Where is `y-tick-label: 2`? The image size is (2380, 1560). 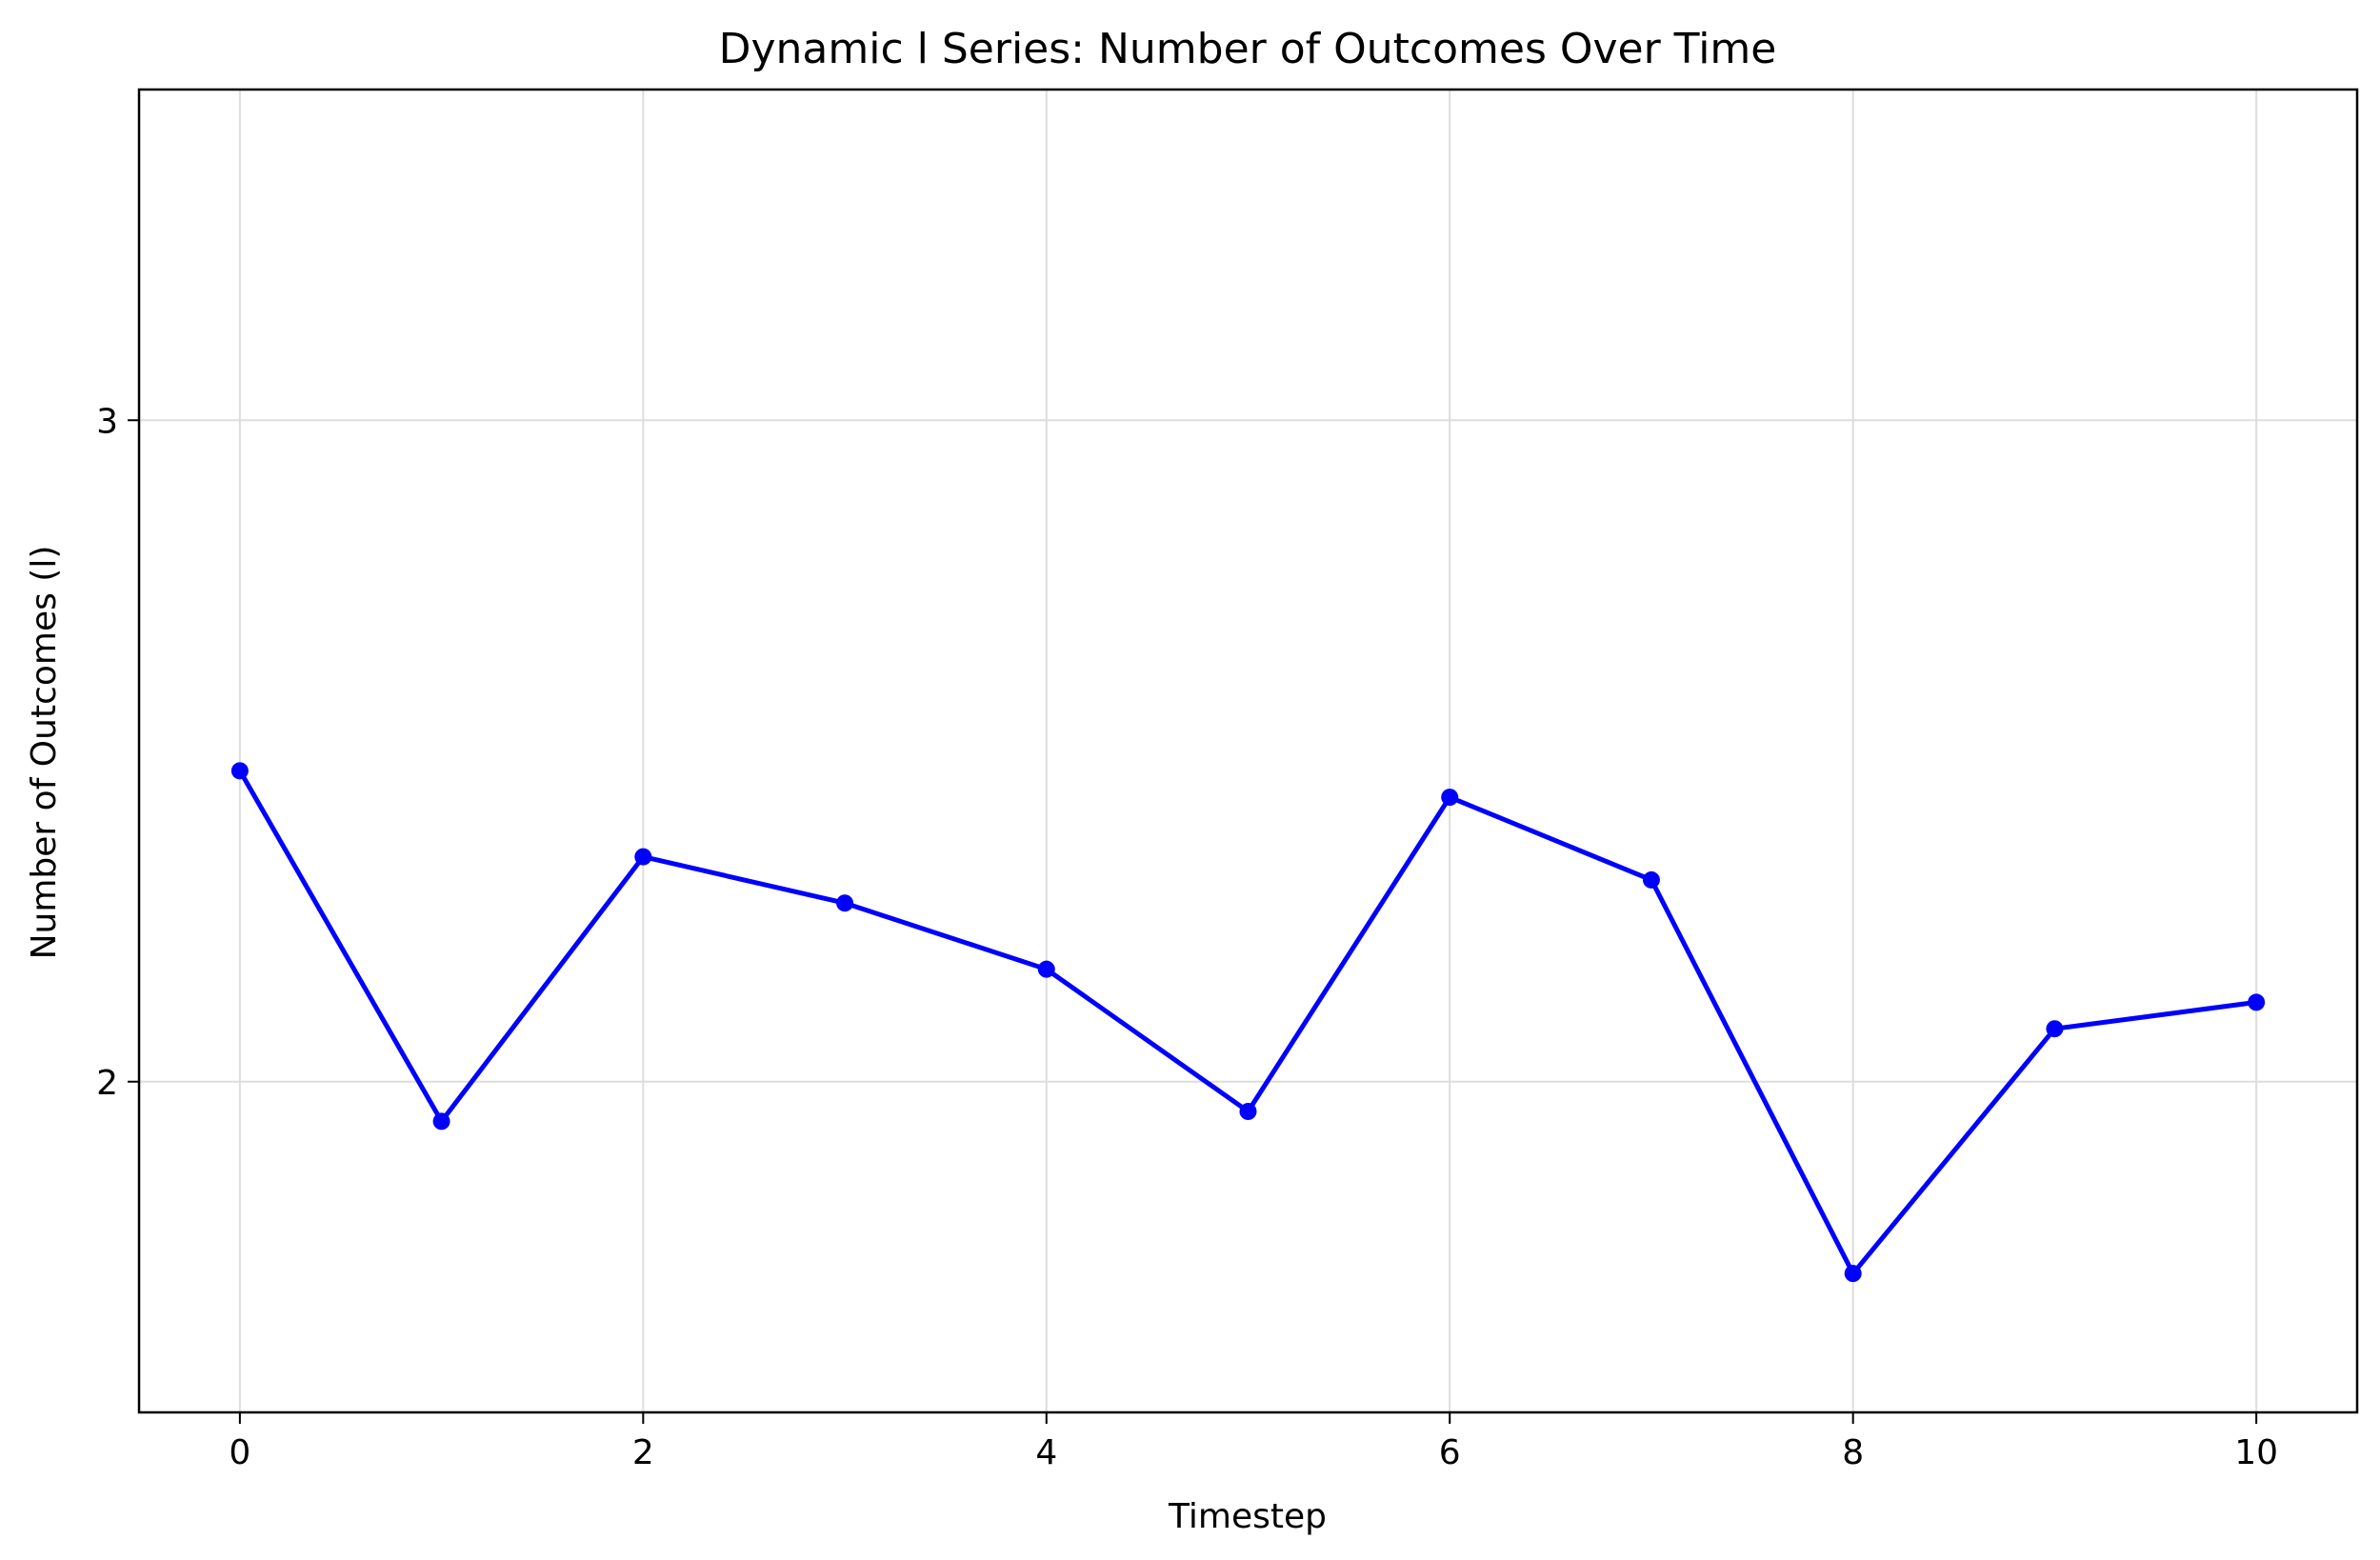 y-tick-label: 2 is located at coordinates (107, 1083).